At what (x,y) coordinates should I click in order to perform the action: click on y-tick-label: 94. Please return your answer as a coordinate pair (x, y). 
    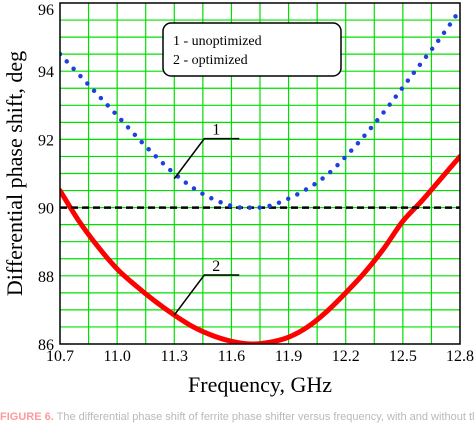
    Looking at the image, I should click on (46, 72).